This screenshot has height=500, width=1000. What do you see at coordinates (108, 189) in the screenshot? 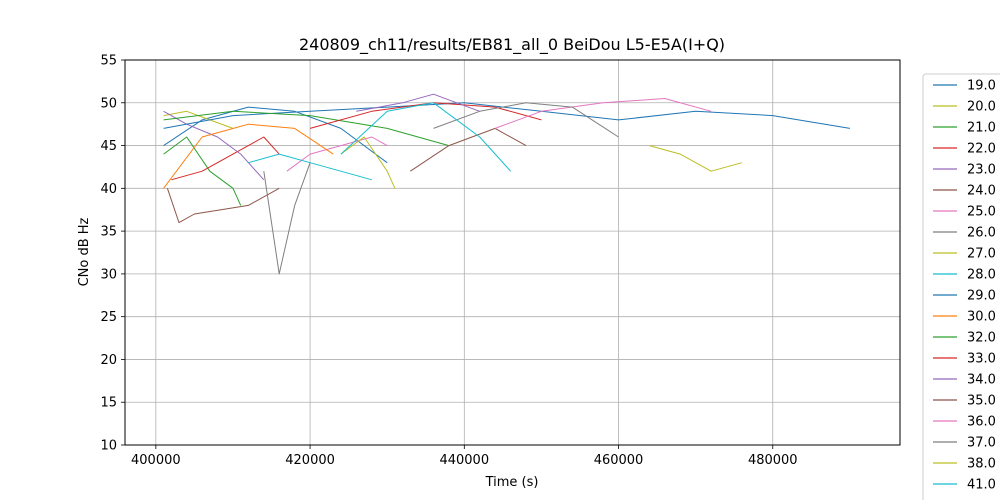
I see `y-tick-label: 40` at bounding box center [108, 189].